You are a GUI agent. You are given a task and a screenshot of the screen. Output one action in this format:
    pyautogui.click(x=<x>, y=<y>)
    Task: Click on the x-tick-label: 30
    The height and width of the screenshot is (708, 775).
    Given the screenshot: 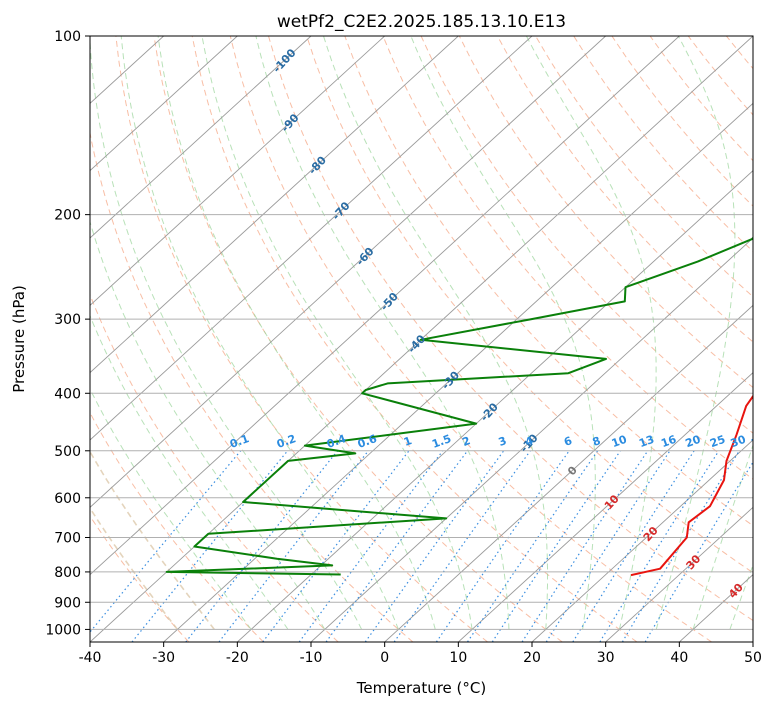 What is the action you would take?
    pyautogui.click(x=606, y=658)
    